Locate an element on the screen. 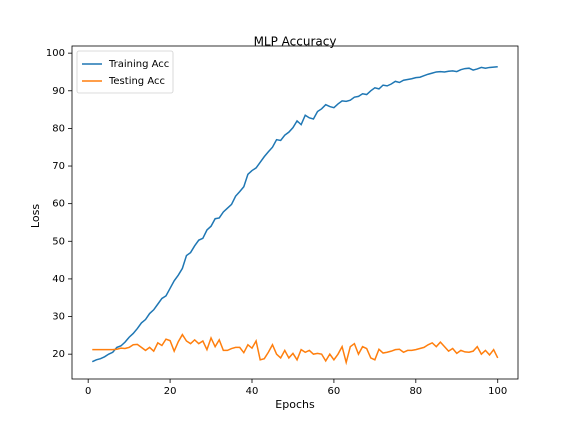  legend-label: Testing Acc is located at coordinates (136, 81).